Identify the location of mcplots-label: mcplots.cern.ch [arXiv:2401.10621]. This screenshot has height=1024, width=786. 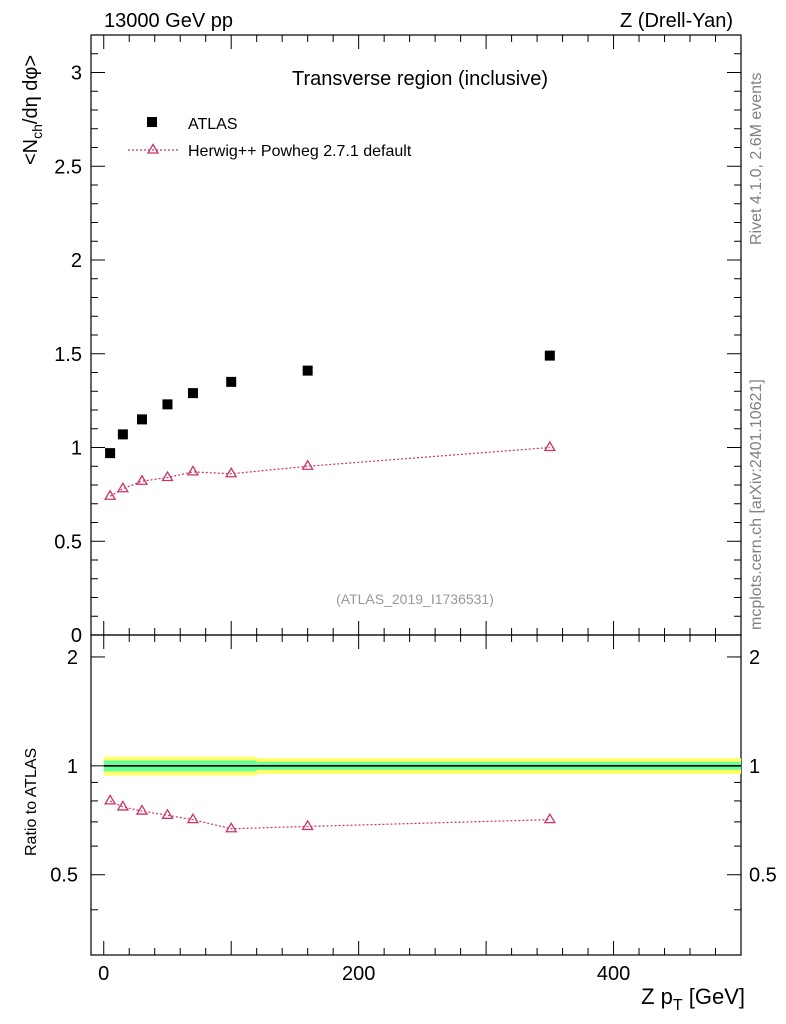
(756, 504).